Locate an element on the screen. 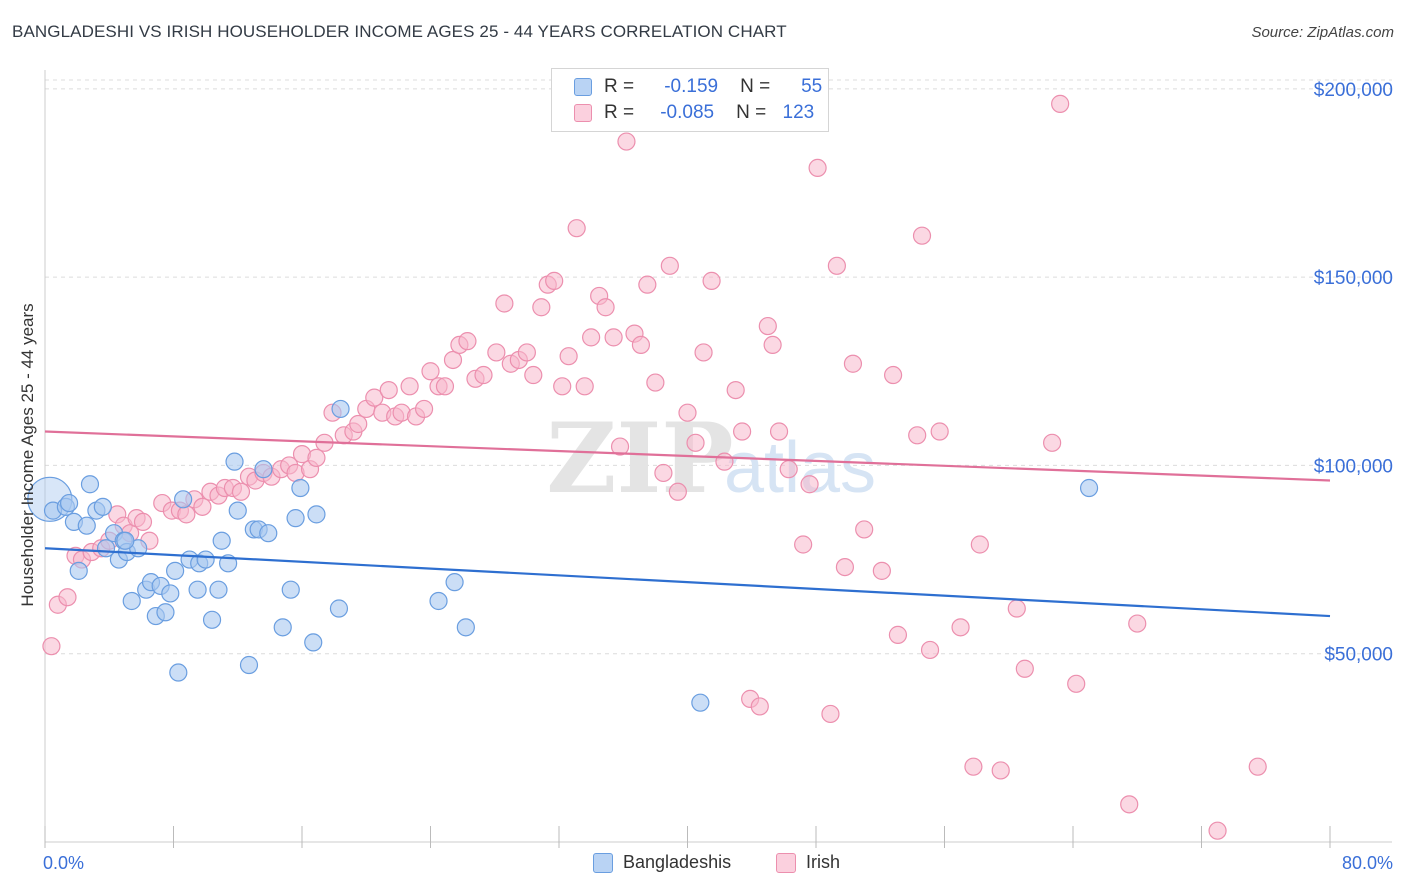 The height and width of the screenshot is (892, 1406). y-axis-label: Householder Income Ages 25 - 44 years is located at coordinates (27, 454).